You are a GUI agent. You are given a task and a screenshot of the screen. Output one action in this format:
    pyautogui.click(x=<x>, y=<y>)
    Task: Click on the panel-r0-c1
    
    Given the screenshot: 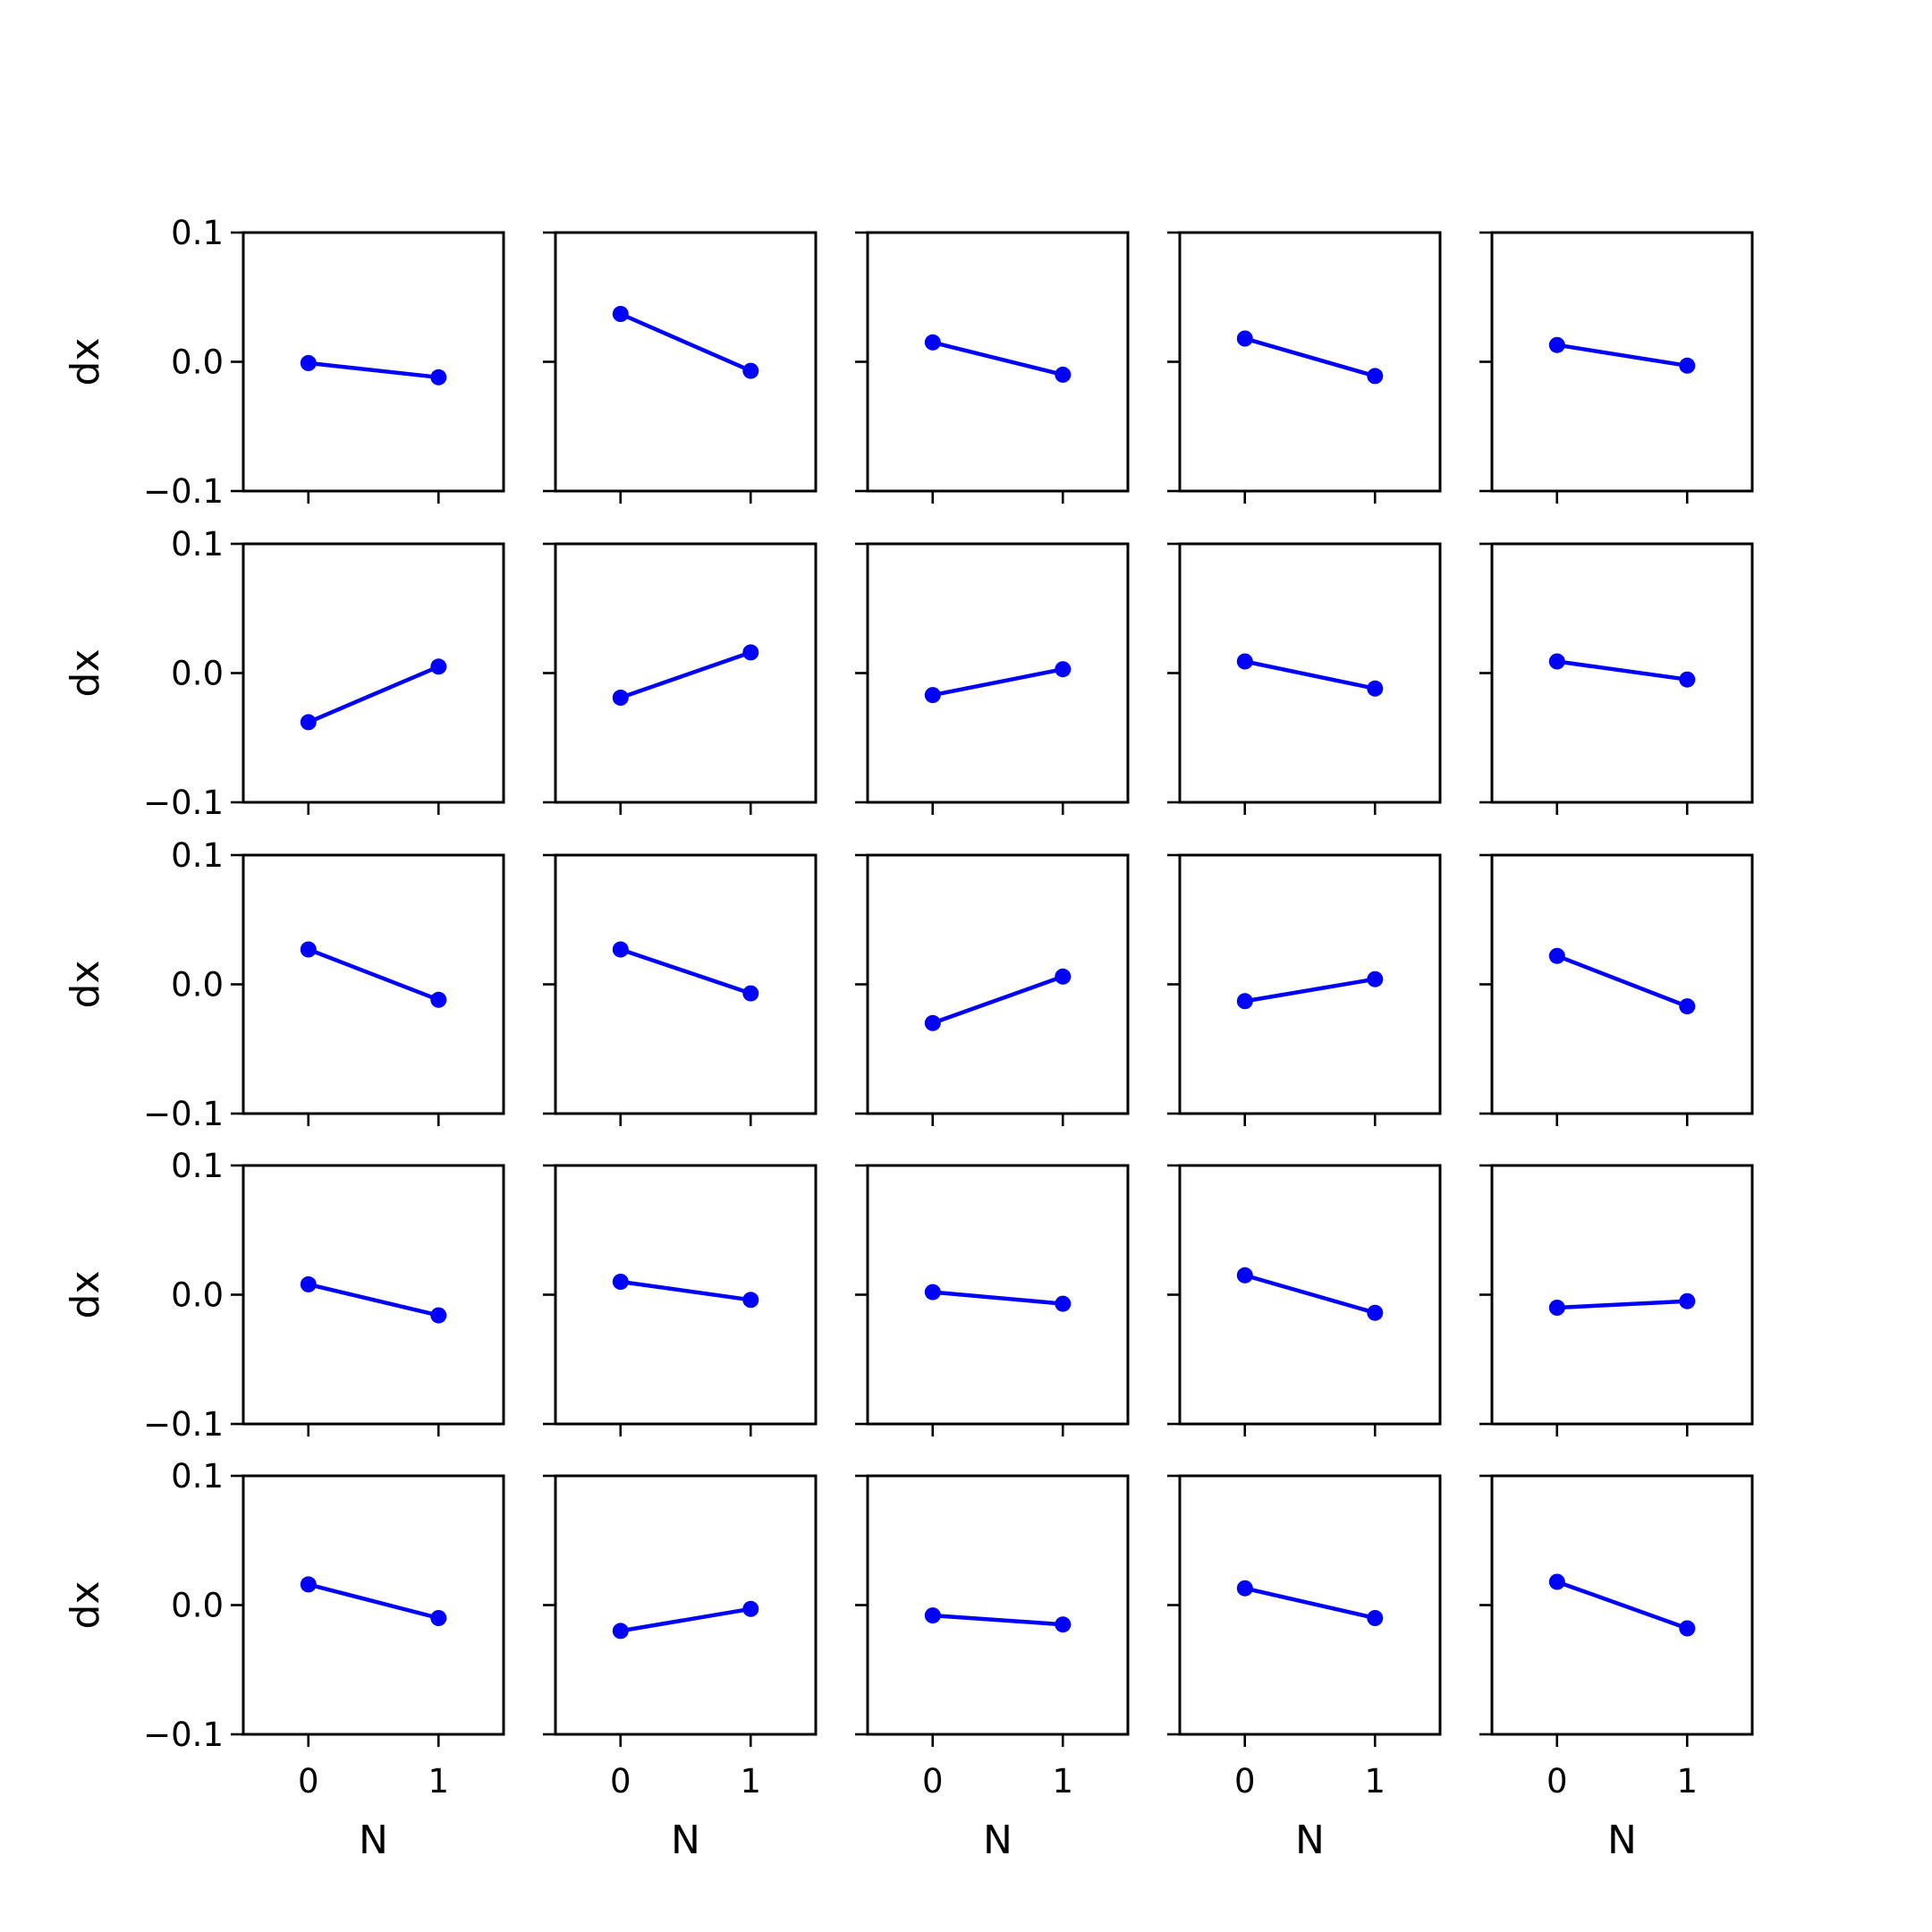 What is the action you would take?
    pyautogui.click(x=680, y=367)
    